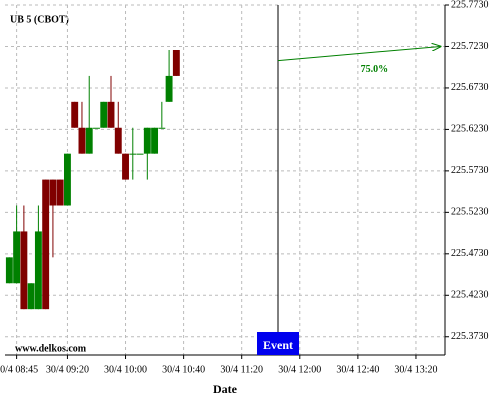  Describe the element at coordinates (51, 348) in the screenshot. I see `watermark: www.delkos.com` at that location.